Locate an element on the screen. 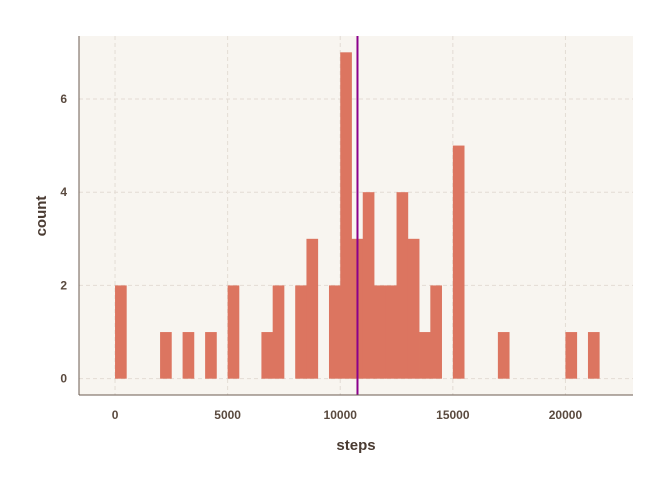 This screenshot has height=480, width=672. y-axis-title: count is located at coordinates (41, 216).